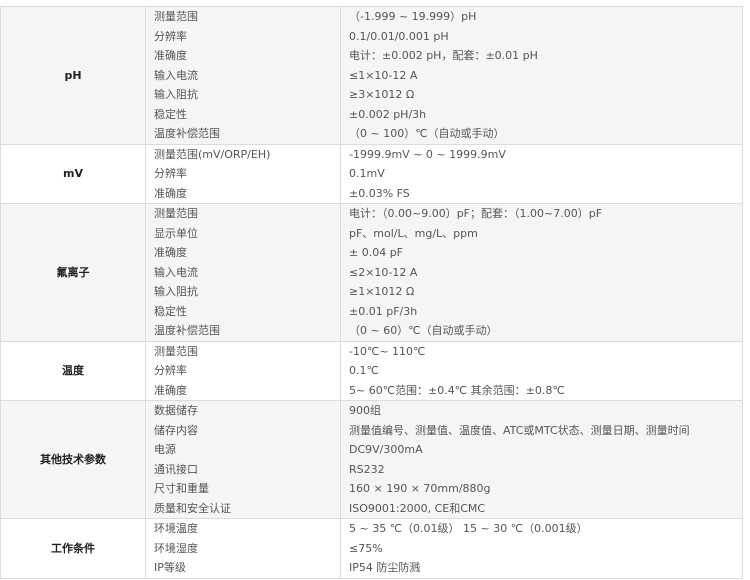 This screenshot has height=580, width=750. I want to click on table-row: 尺寸和重量 160 × 190 × 70mm/880g, so click(372, 489).